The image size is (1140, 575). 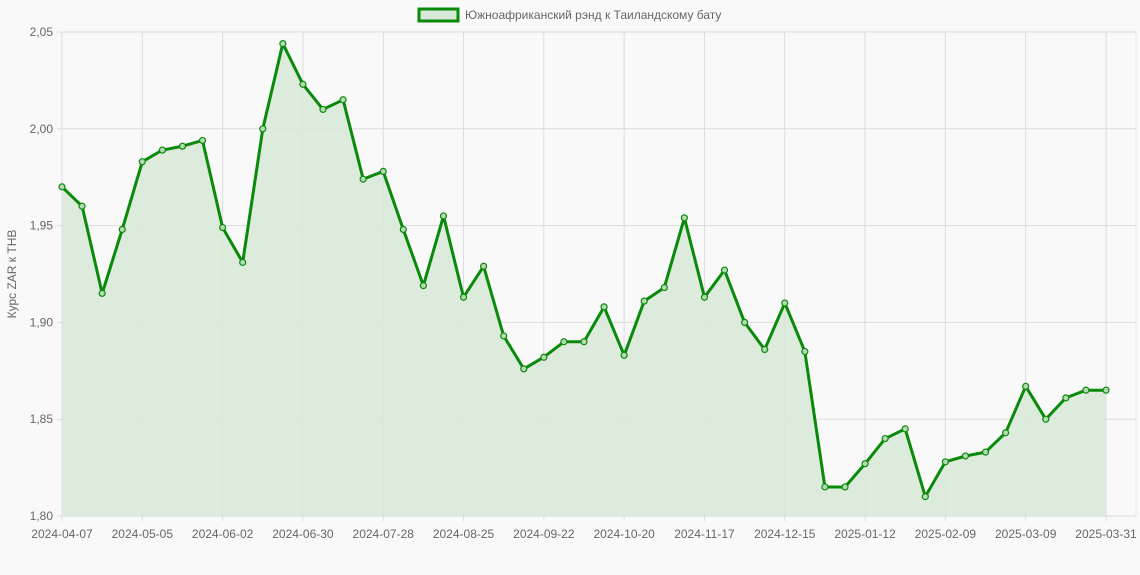 What do you see at coordinates (1026, 534) in the screenshot?
I see `x-tick-label: 2025-03-09` at bounding box center [1026, 534].